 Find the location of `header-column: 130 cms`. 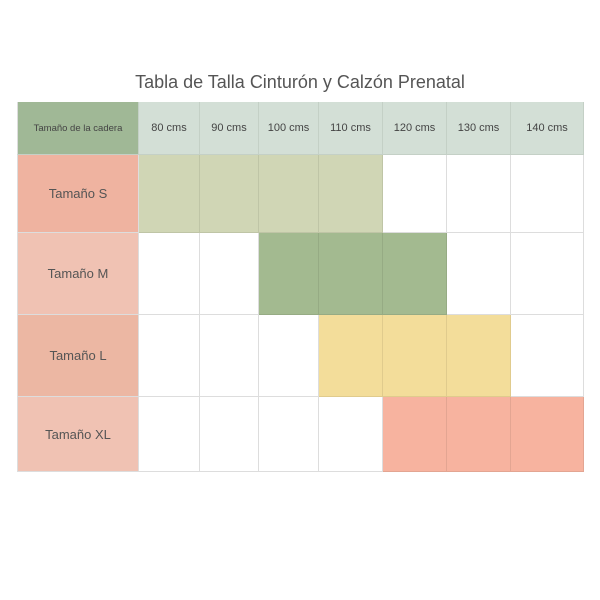

header-column: 130 cms is located at coordinates (479, 128).